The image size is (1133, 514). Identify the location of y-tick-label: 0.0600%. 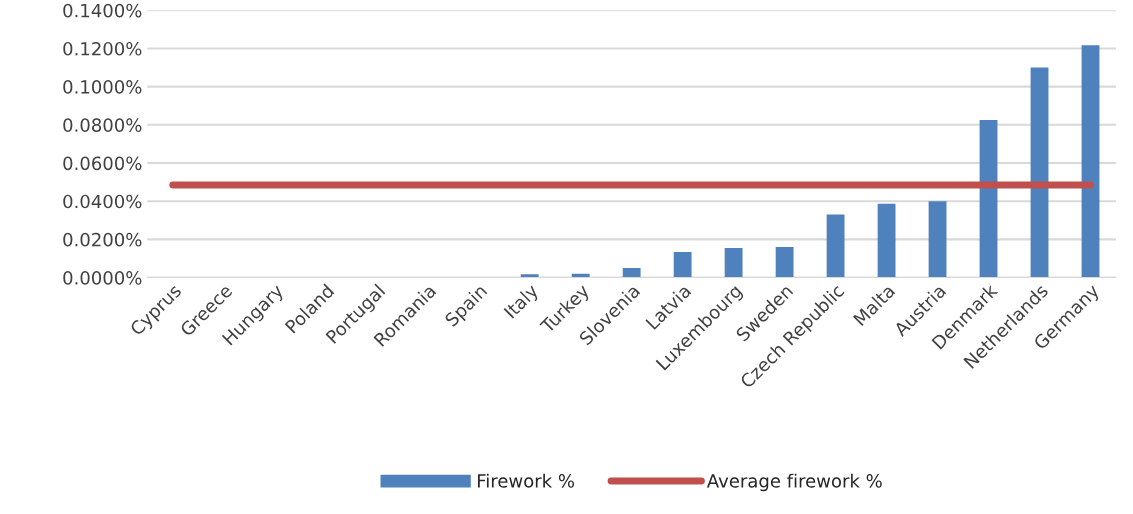
(102, 163).